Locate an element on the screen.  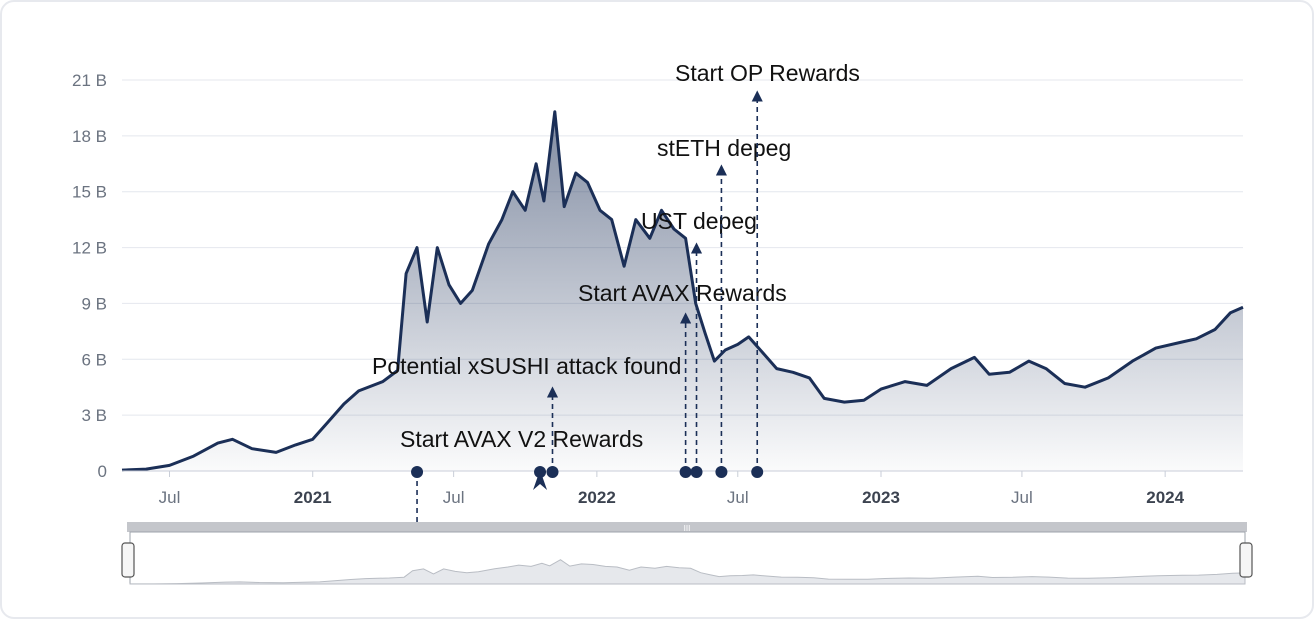
navigator-grip: III is located at coordinates (687, 528).